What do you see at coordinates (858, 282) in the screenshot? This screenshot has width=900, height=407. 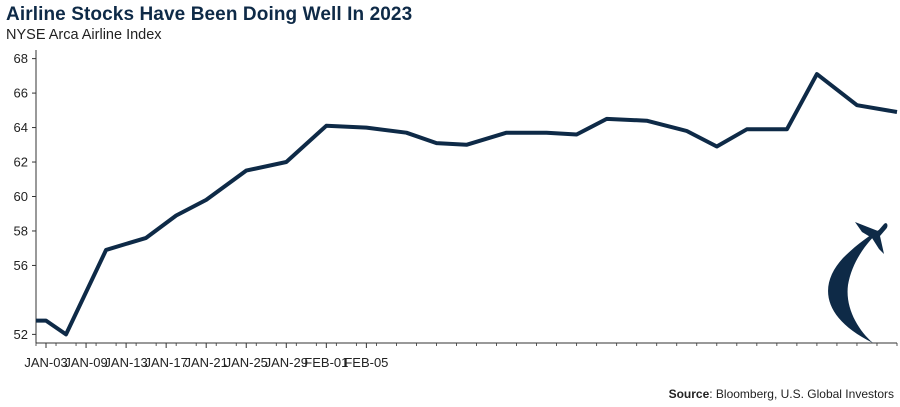 I see `airplane-takeoff-icon` at bounding box center [858, 282].